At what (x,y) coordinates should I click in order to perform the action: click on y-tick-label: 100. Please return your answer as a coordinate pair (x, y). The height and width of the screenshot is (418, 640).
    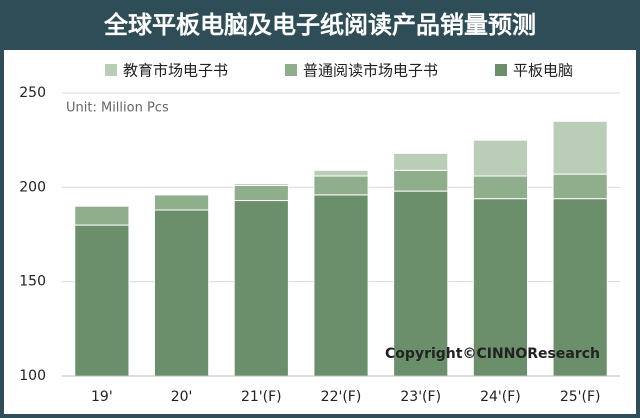
    Looking at the image, I should click on (32, 376).